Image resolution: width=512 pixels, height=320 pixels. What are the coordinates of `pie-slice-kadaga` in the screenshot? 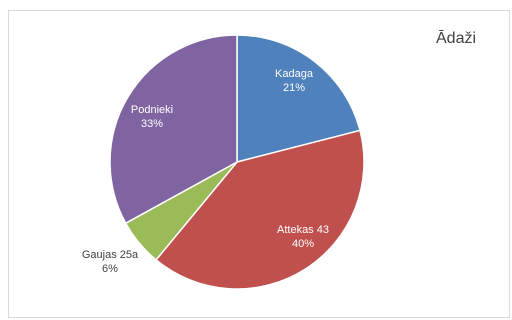 It's located at (298, 98).